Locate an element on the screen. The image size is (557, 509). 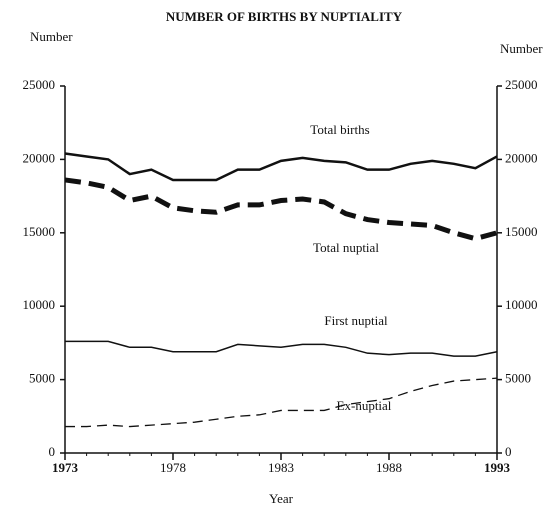
x-axis-label: Year is located at coordinates (281, 498).